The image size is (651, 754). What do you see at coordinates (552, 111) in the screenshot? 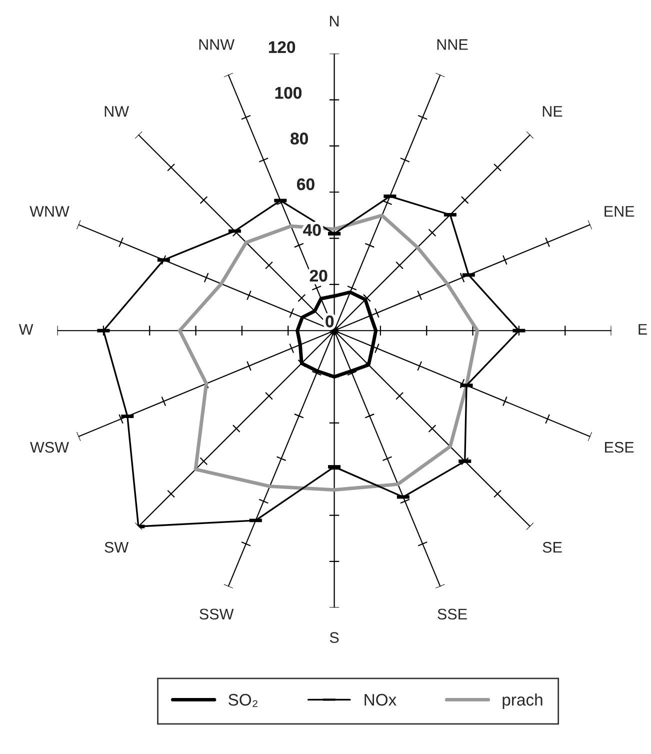
I see `spoke-label: NE` at bounding box center [552, 111].